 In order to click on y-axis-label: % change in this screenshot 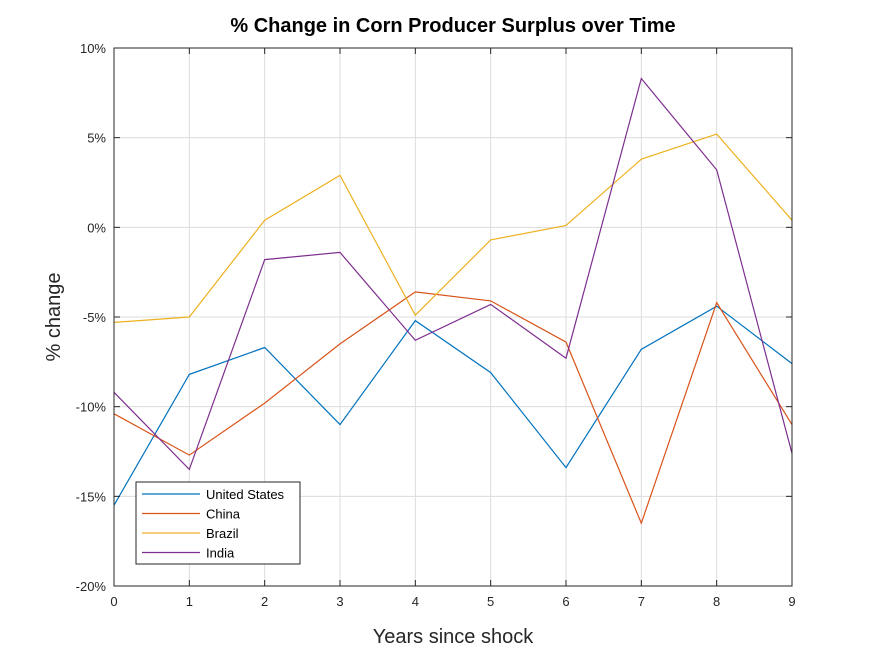, I will do `click(54, 317)`.